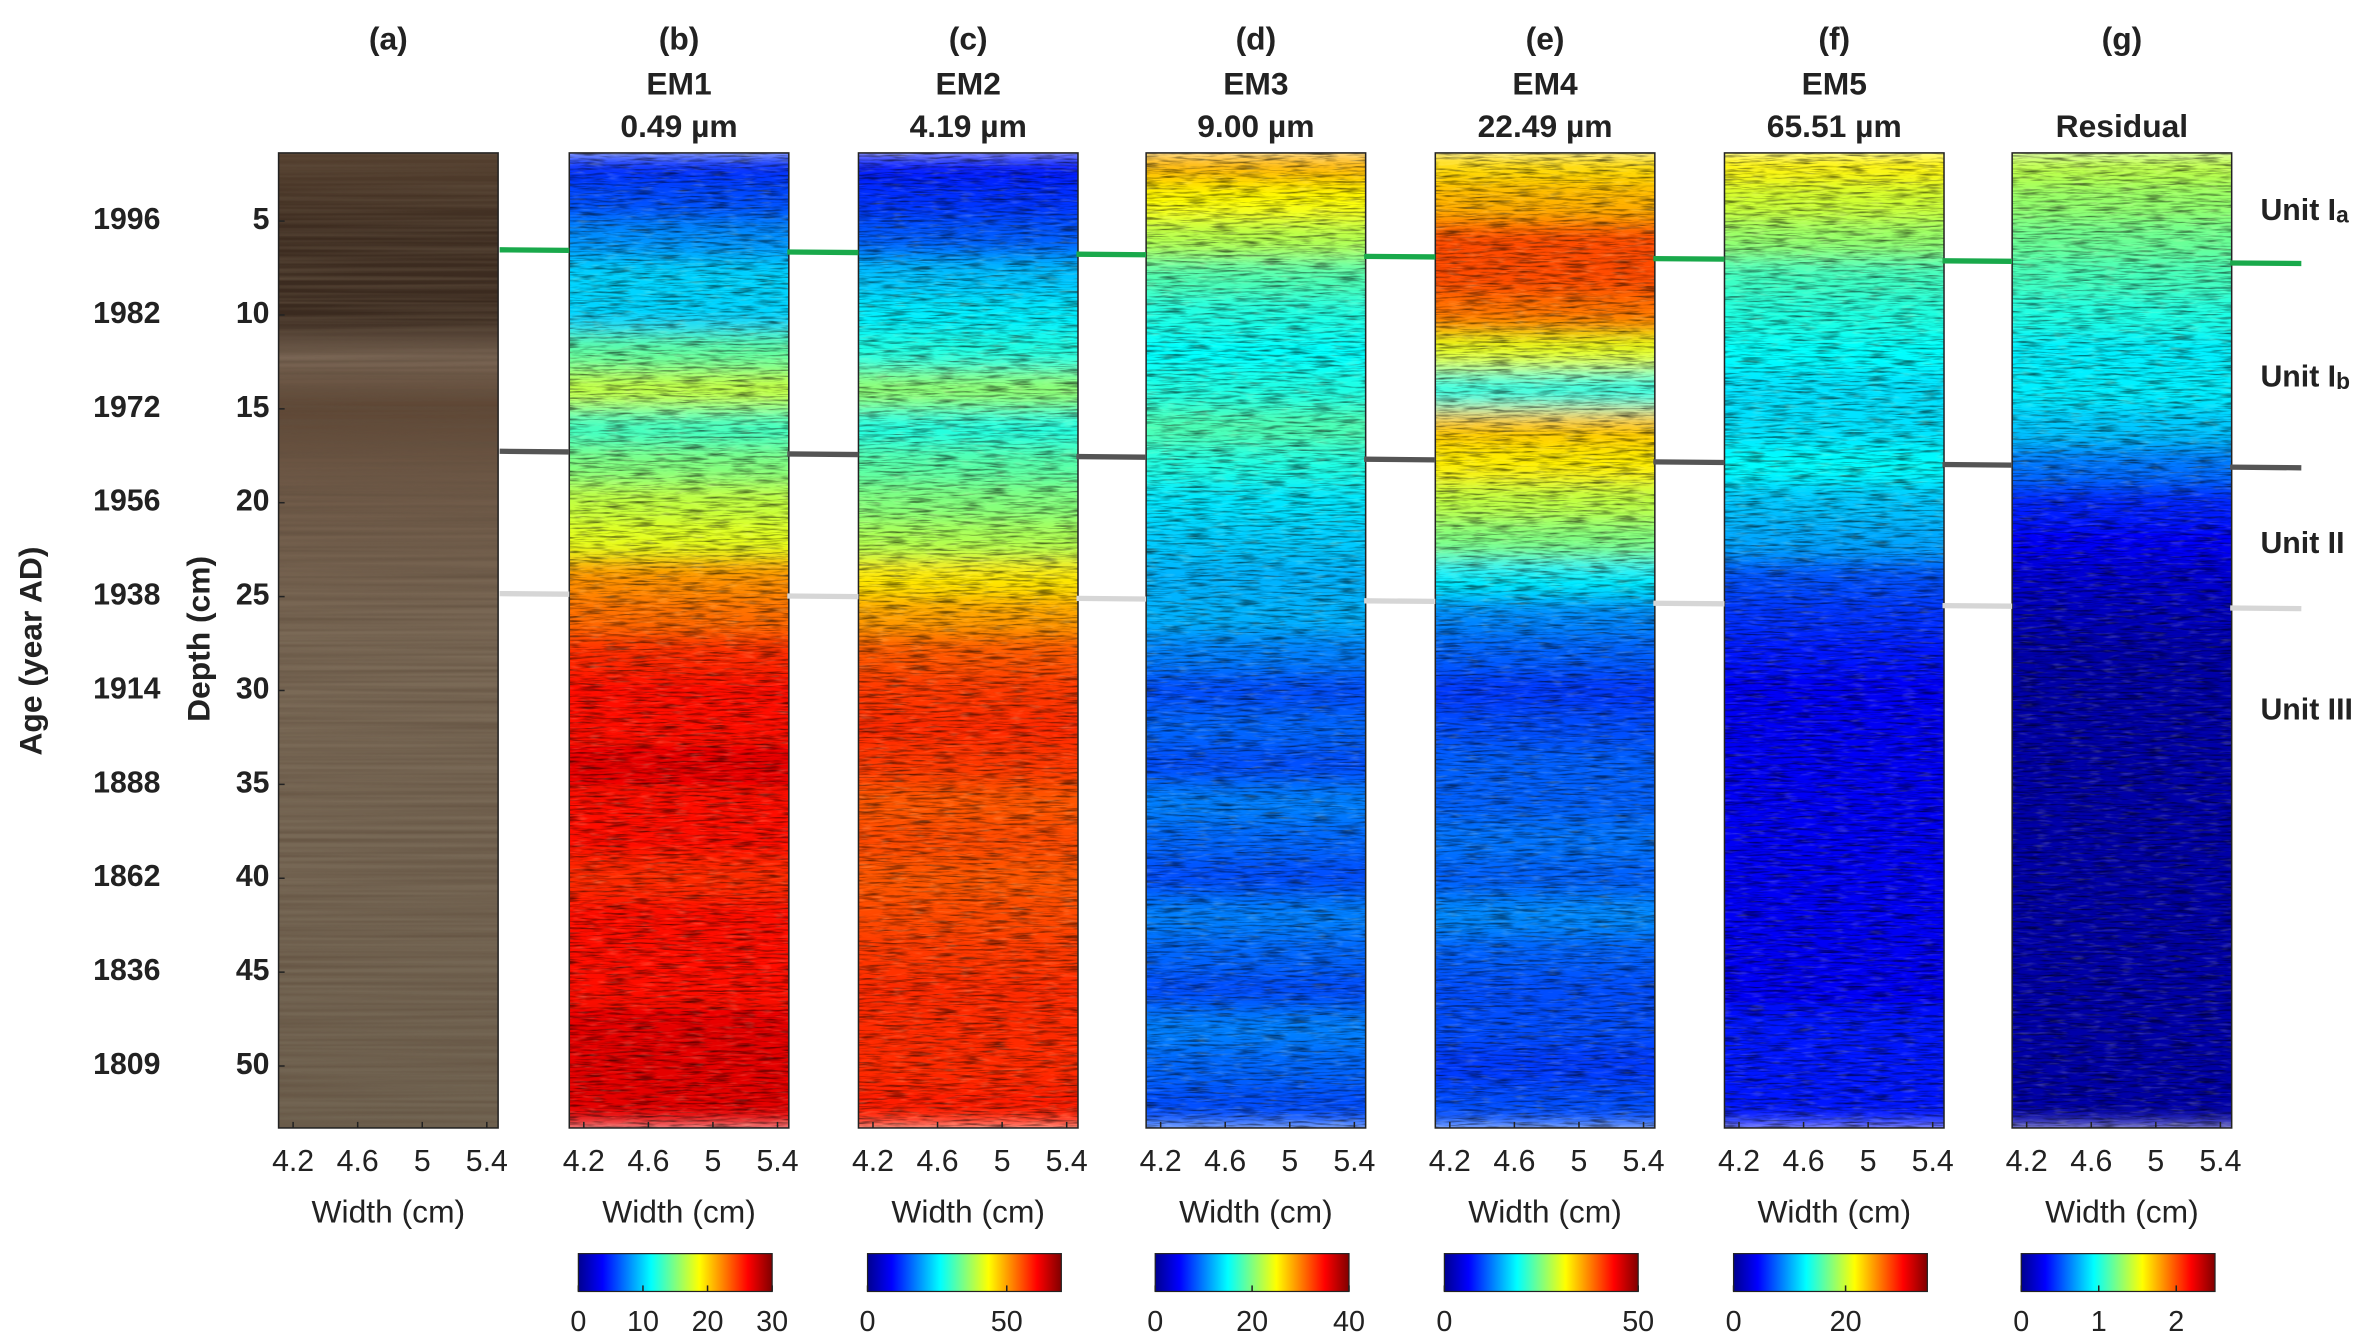  I want to click on y-tick-label: 30, so click(253, 688).